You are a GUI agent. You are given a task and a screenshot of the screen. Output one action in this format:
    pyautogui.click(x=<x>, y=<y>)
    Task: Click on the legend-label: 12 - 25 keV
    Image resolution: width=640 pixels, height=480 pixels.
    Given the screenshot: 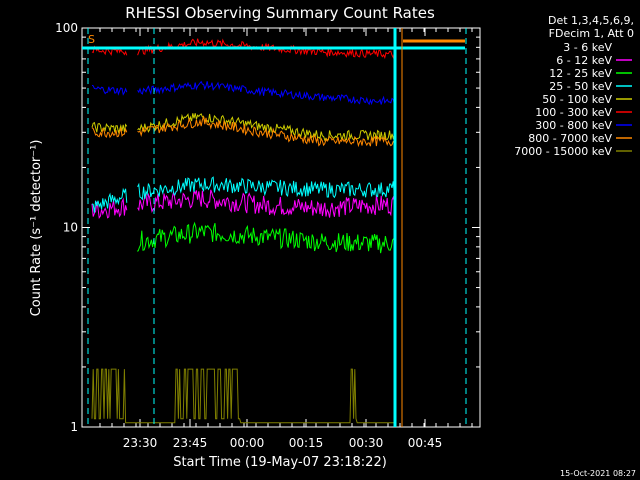 What is the action you would take?
    pyautogui.click(x=580, y=73)
    